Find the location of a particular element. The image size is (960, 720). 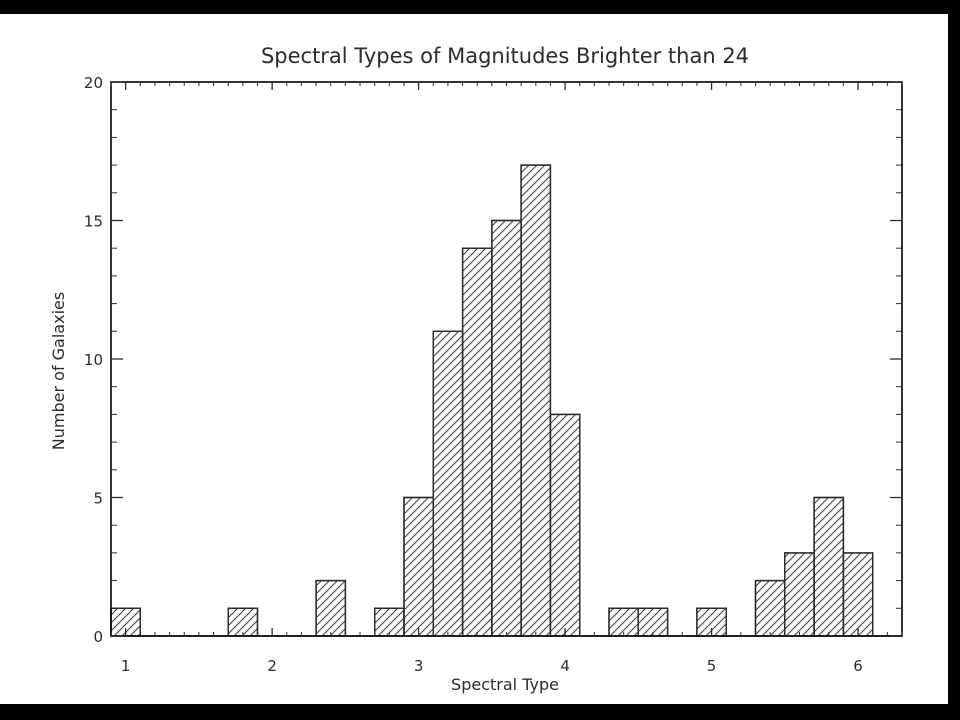

x-tick-label: 6 is located at coordinates (858, 666).